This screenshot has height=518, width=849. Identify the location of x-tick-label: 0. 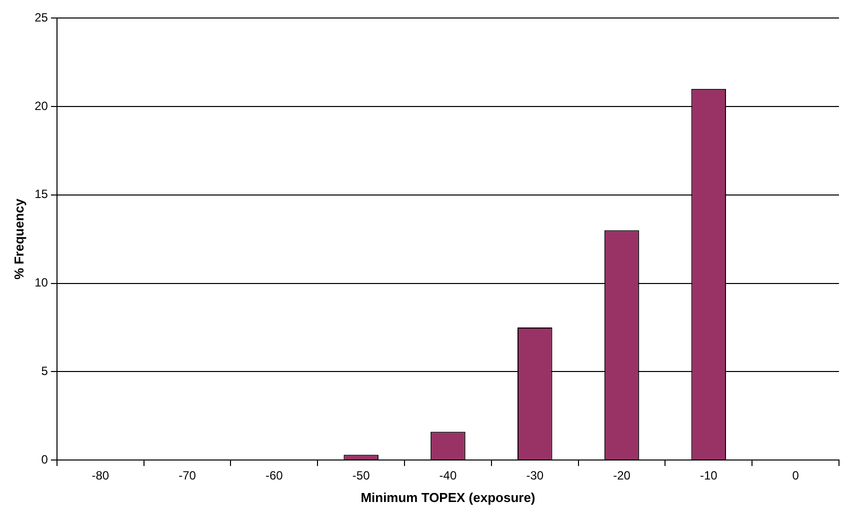
(796, 475).